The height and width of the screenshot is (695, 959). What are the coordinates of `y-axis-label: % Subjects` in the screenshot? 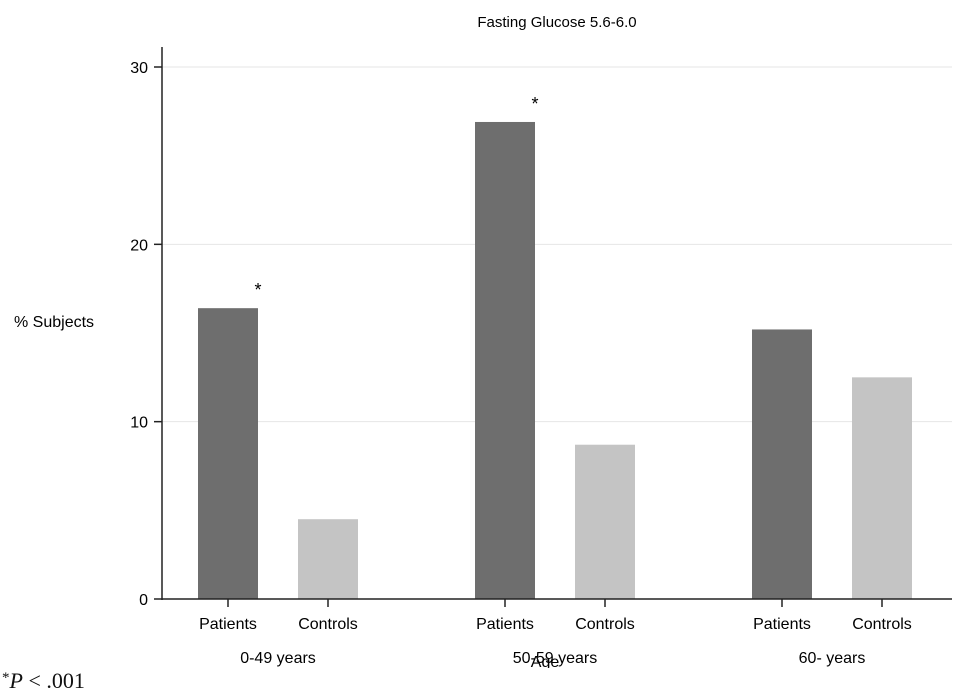 It's located at (54, 322).